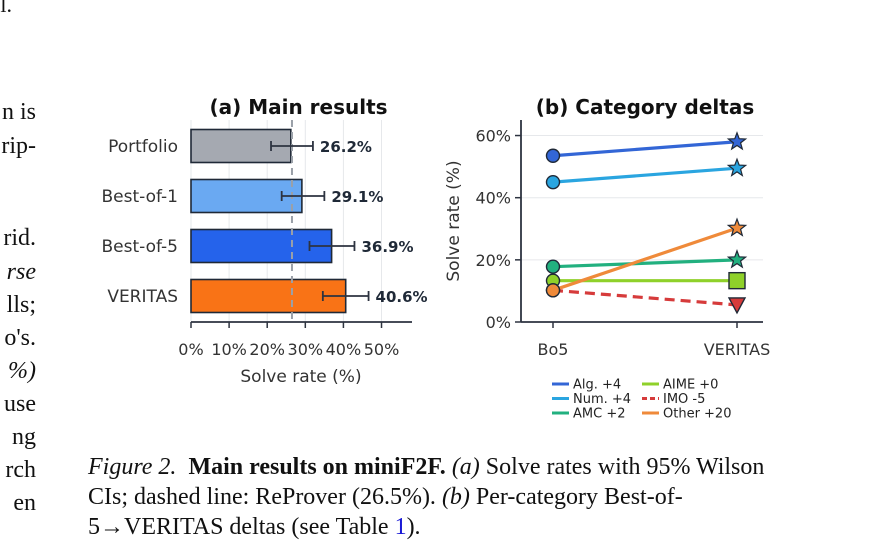  What do you see at coordinates (19, 238) in the screenshot?
I see `body-text-line: rid.` at bounding box center [19, 238].